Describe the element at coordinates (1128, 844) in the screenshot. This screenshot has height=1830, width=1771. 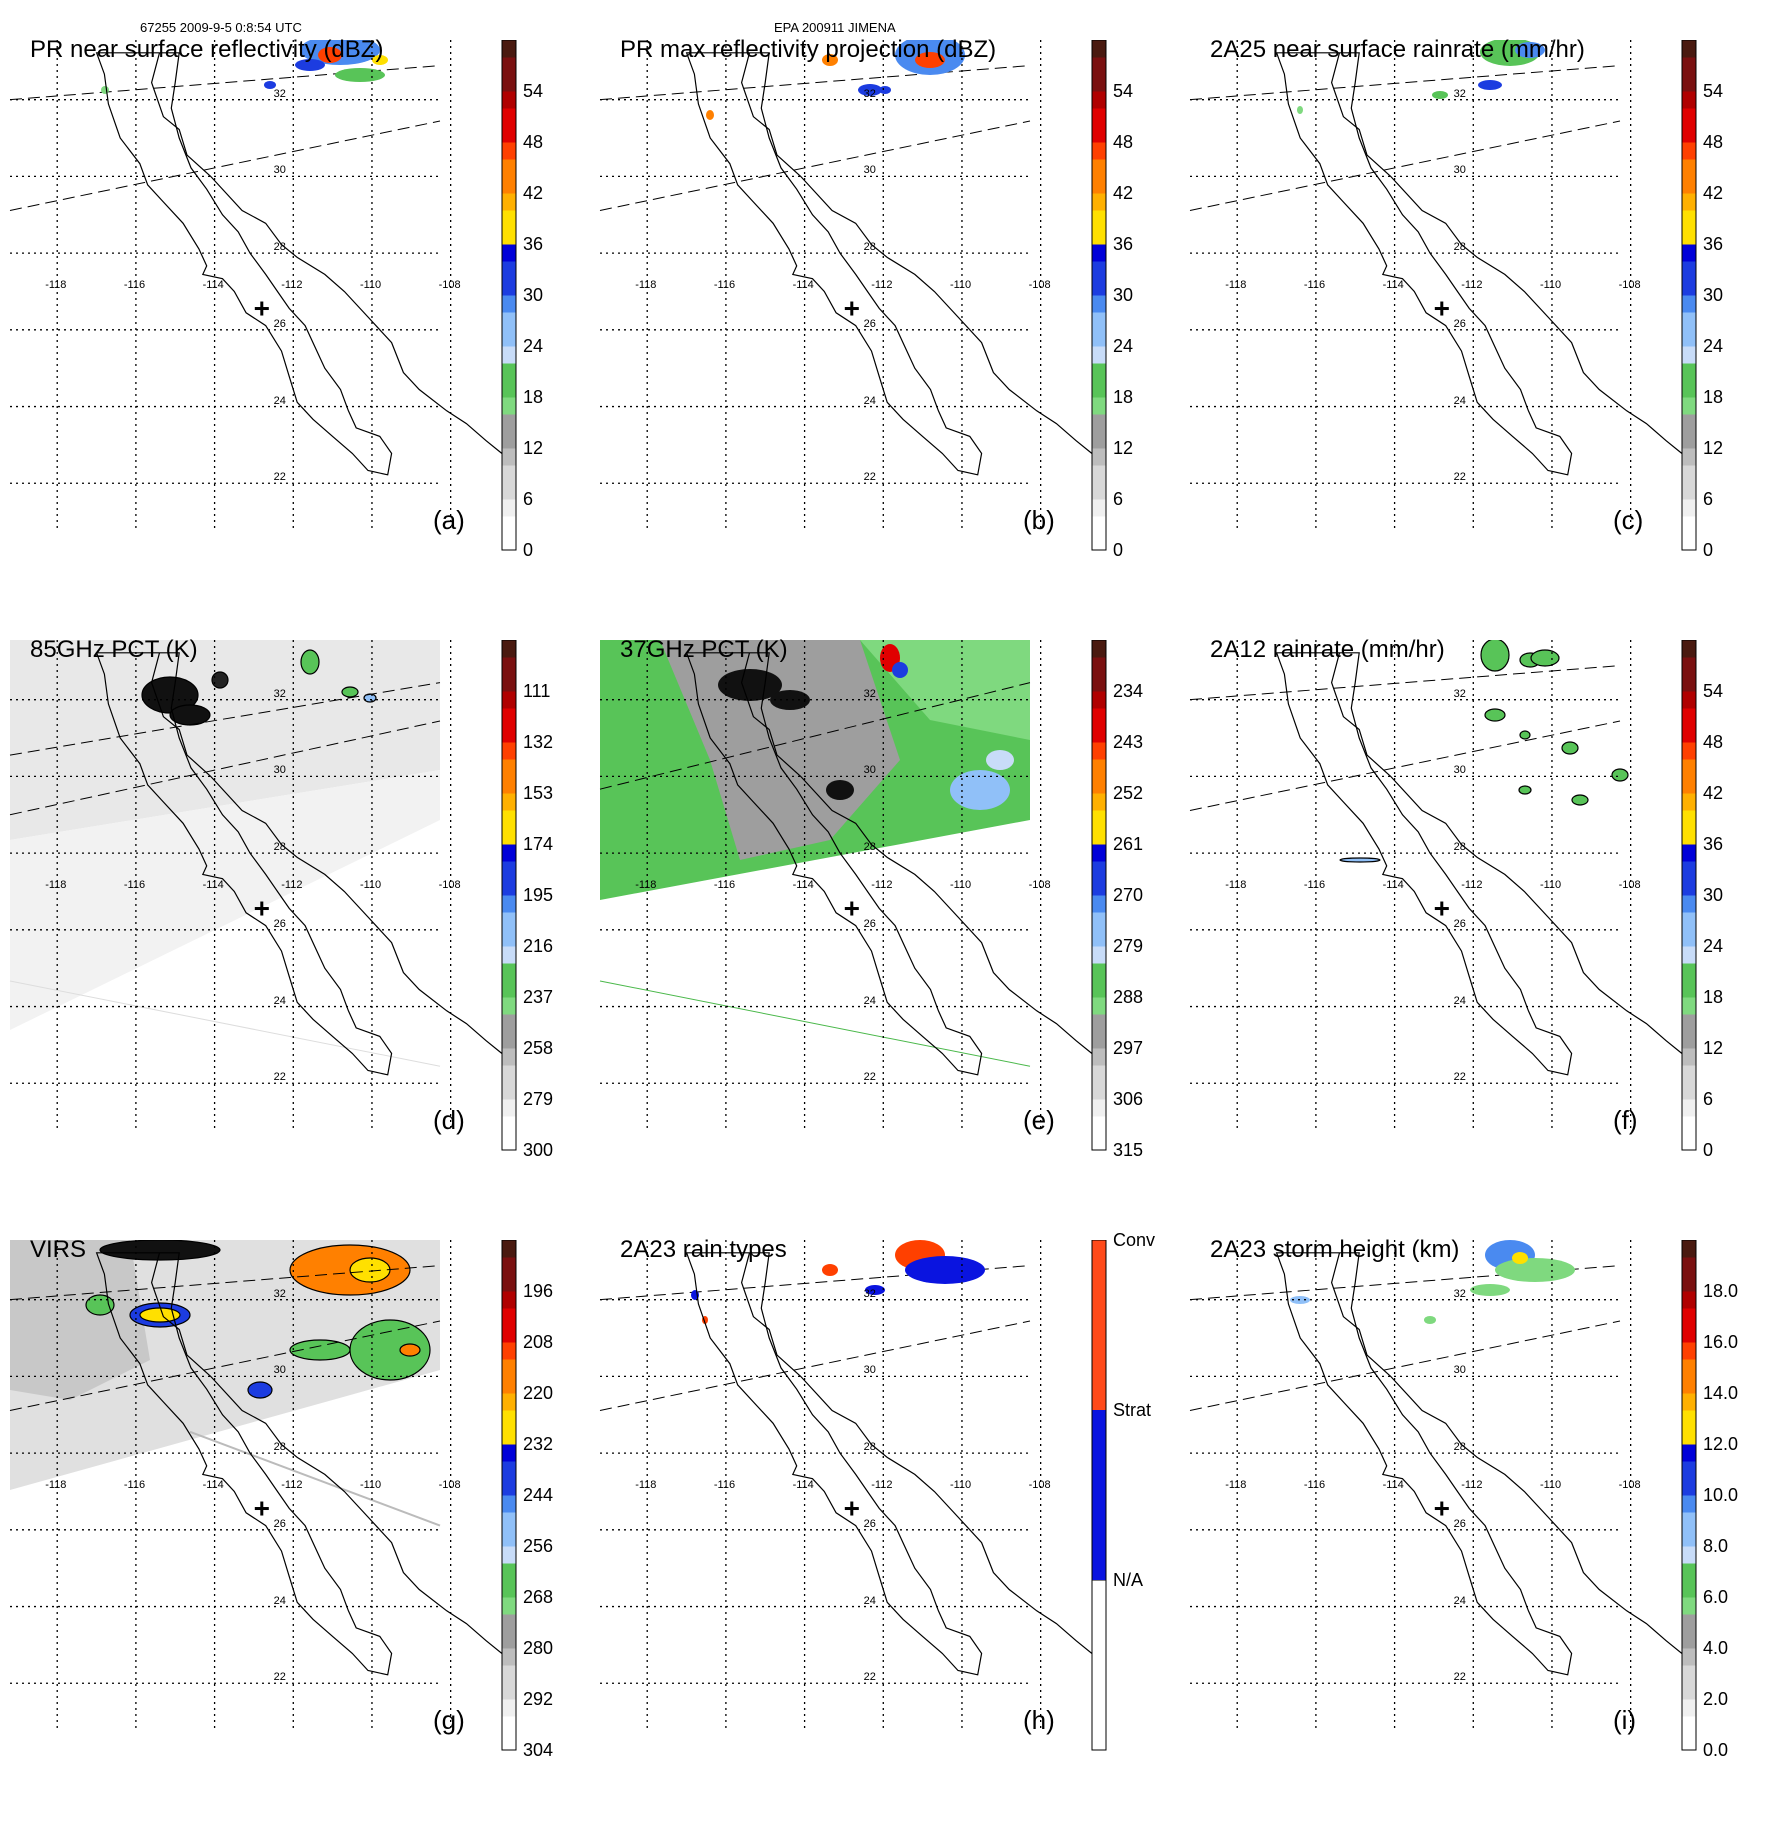
I see `colorbar-tick: 261` at that location.